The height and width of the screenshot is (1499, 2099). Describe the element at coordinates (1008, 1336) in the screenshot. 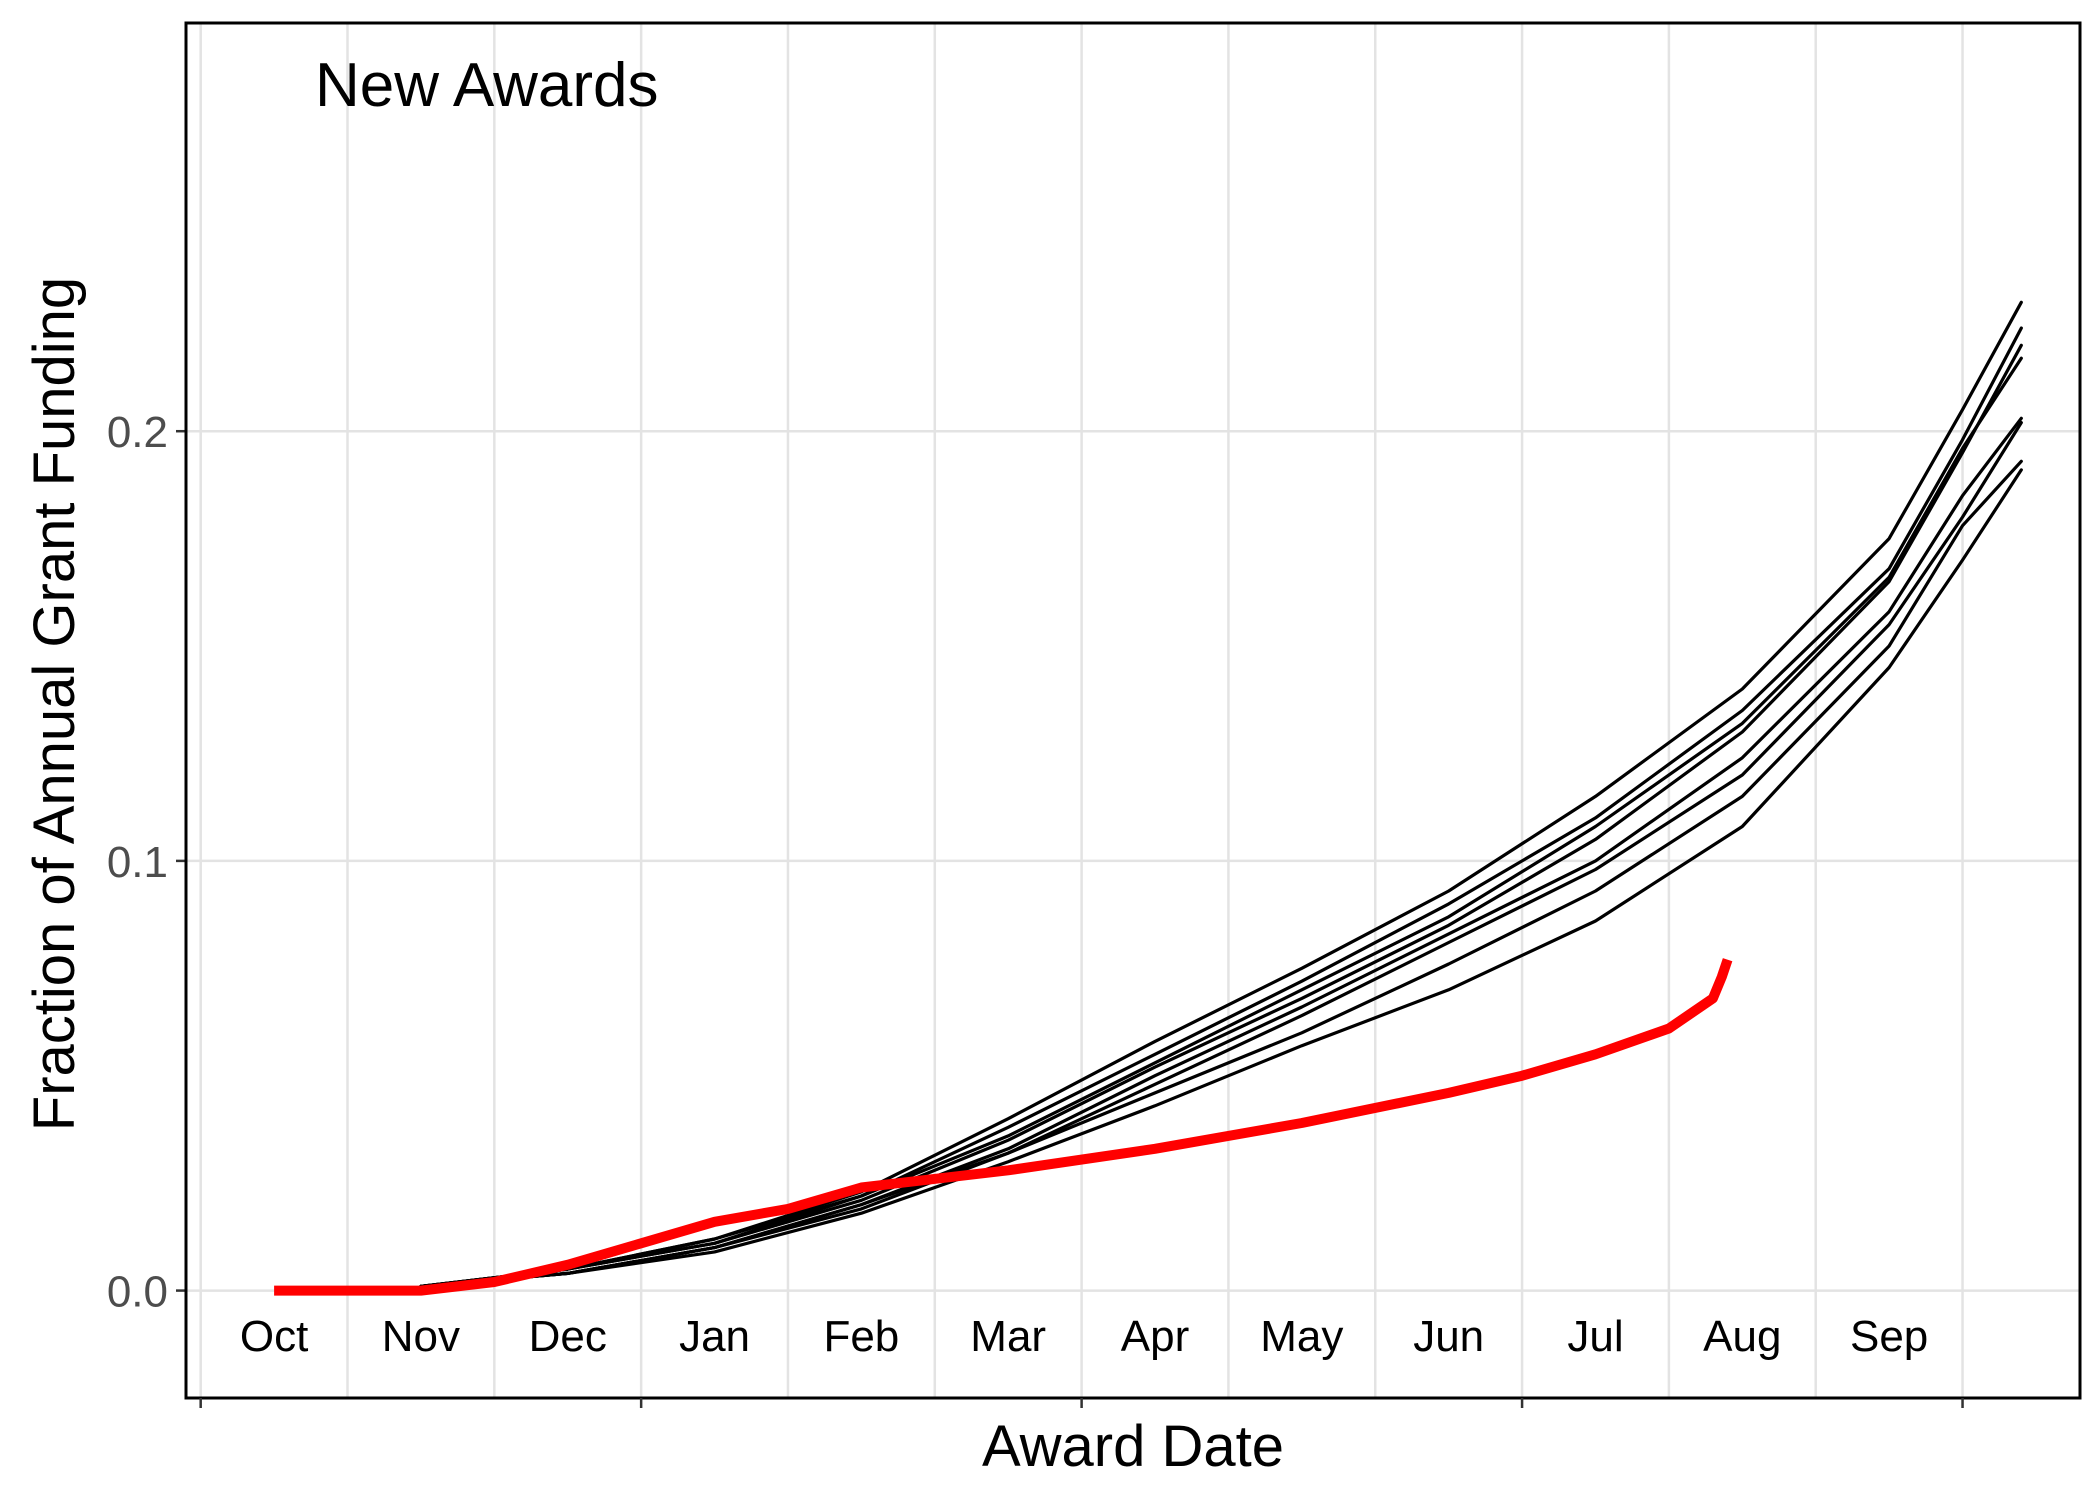

I see `month-label: Mar` at that location.